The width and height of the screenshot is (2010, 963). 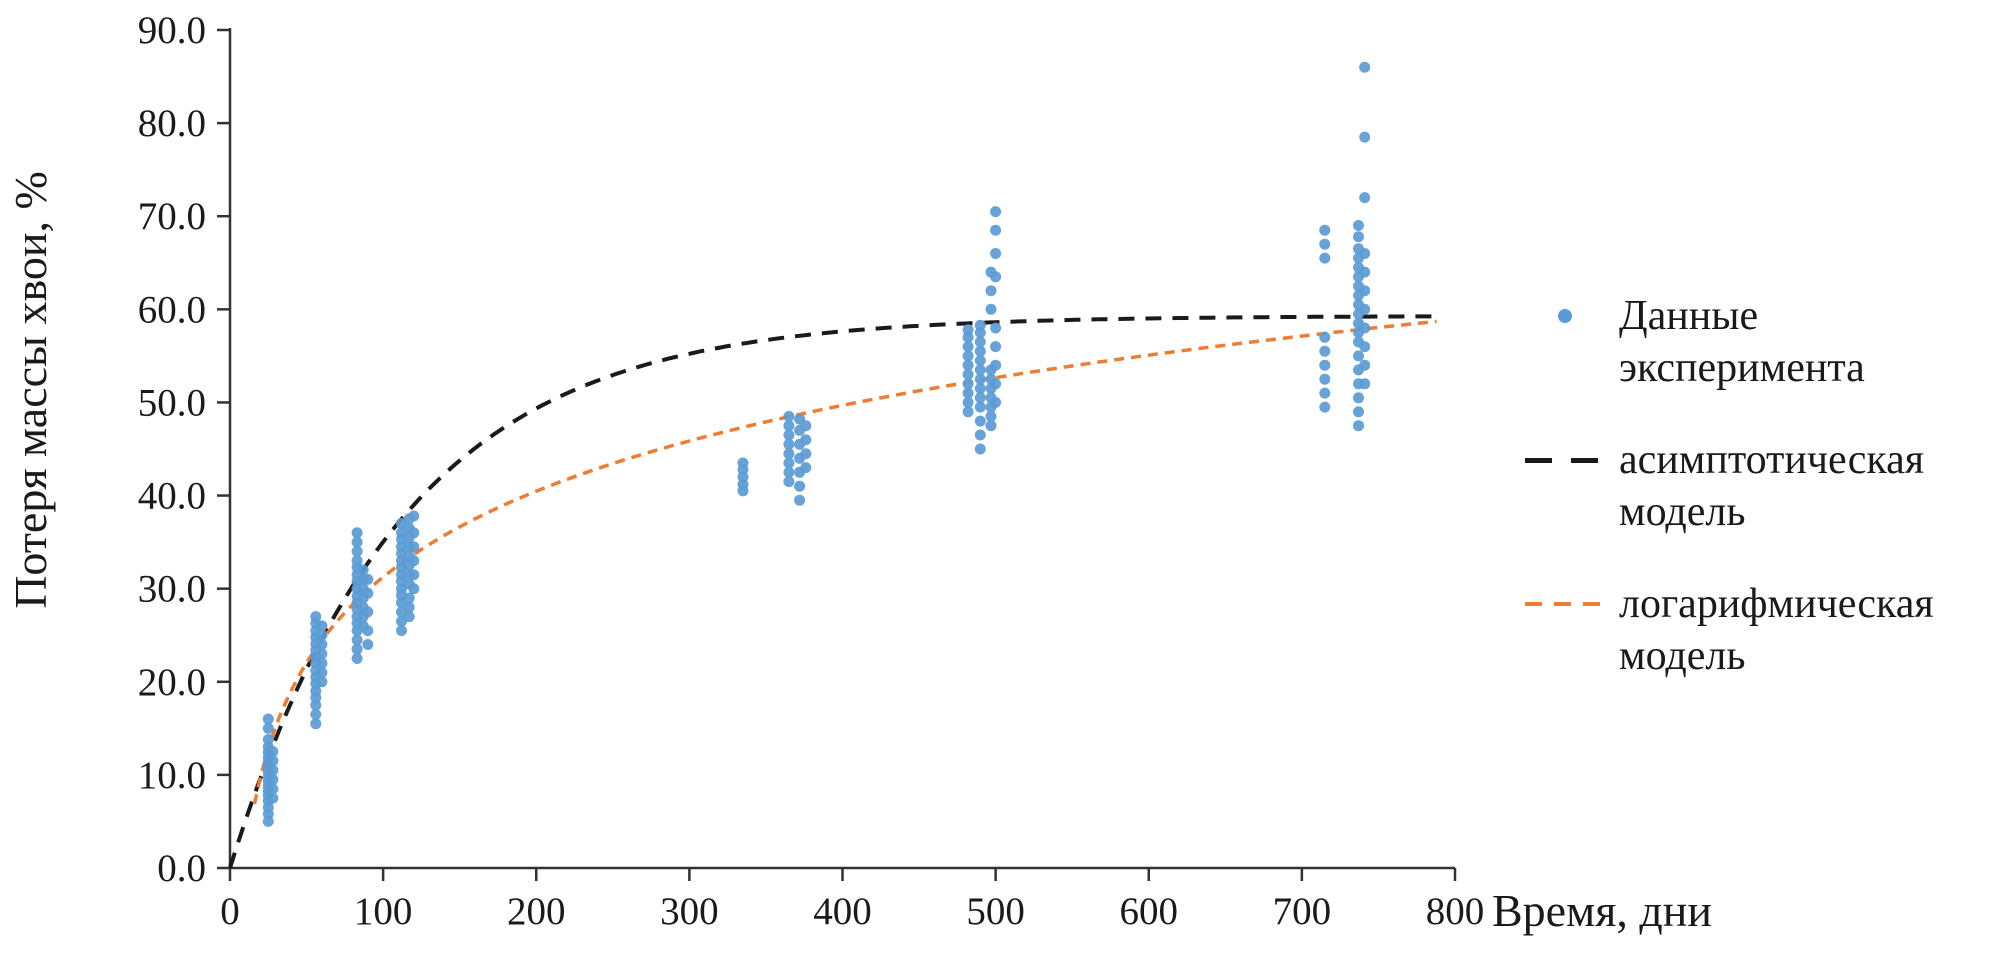 I want to click on svg-text: 30.0, so click(x=172, y=589).